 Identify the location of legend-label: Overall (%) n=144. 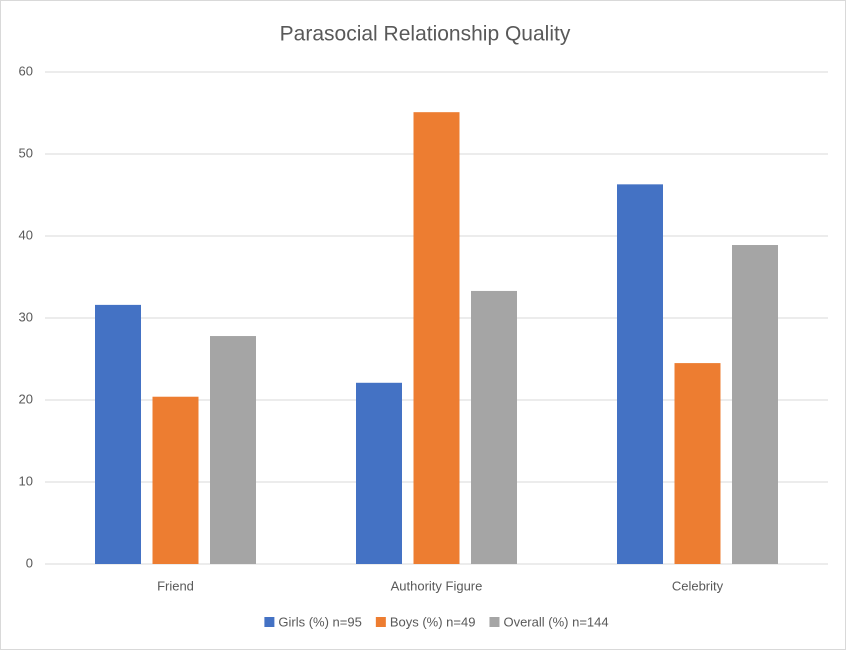
(555, 621).